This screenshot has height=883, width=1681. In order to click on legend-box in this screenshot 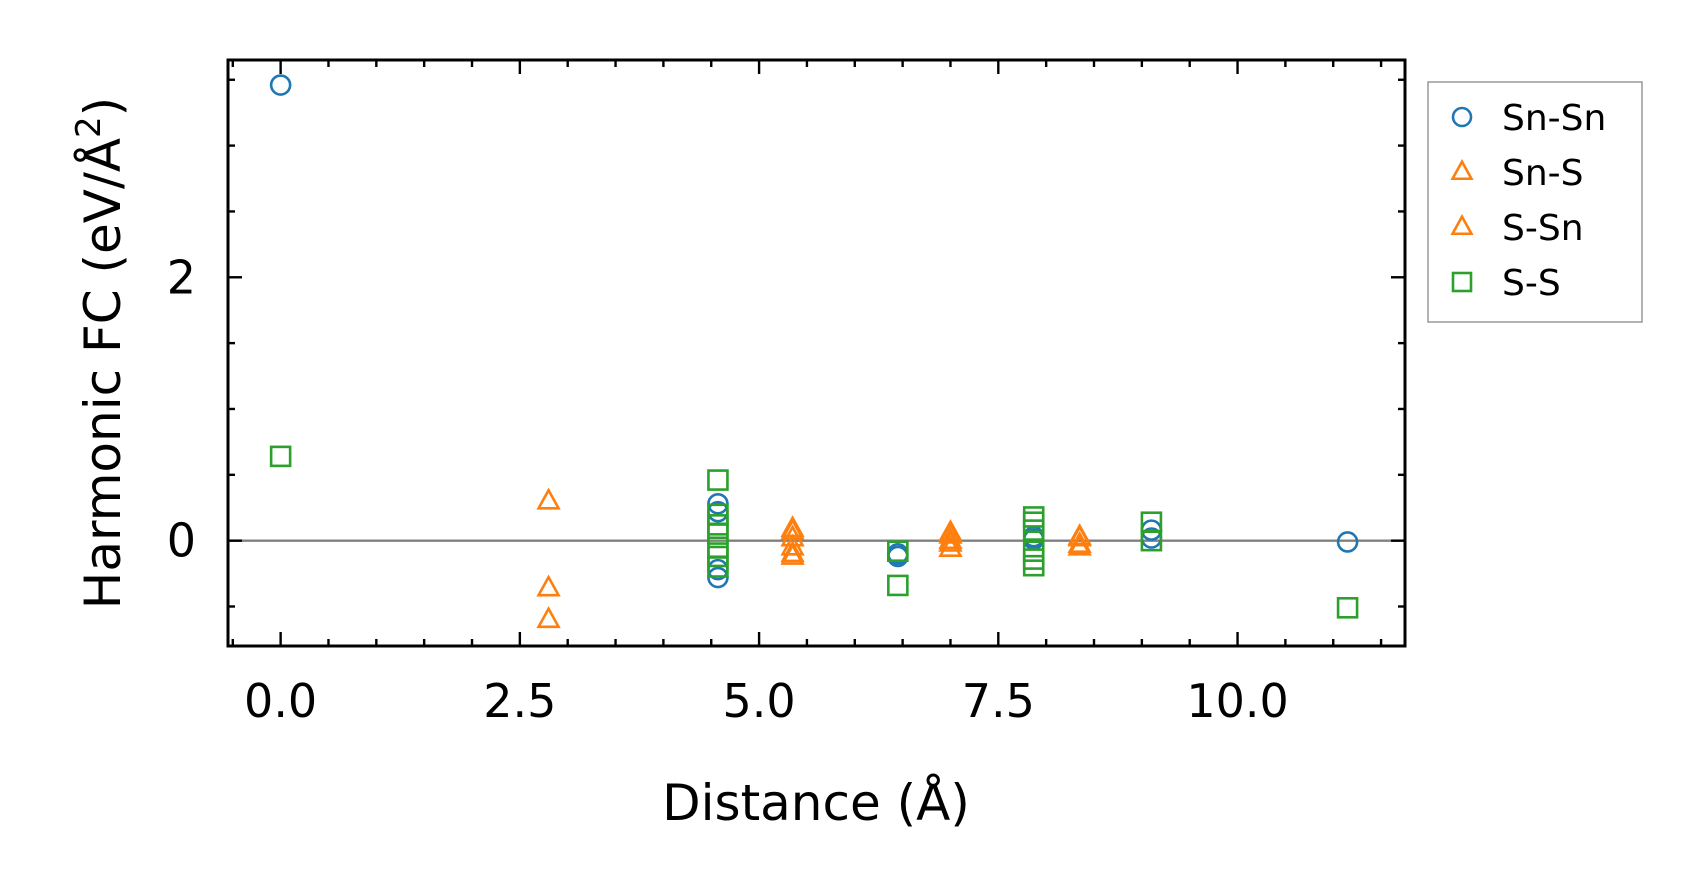, I will do `click(1535, 202)`.